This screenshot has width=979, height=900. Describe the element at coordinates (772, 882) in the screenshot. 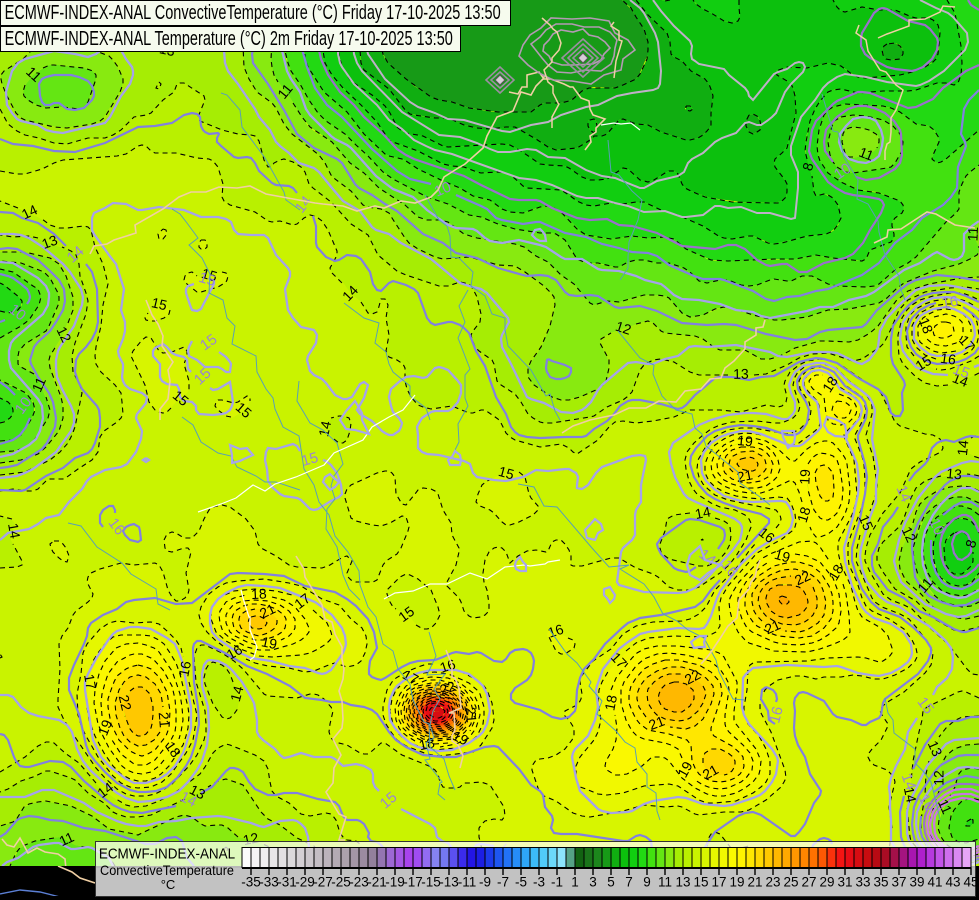

I see `svg-text: 23` at that location.